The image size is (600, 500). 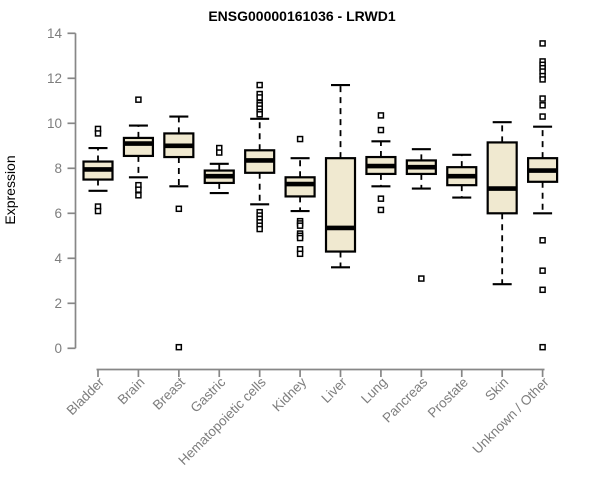 I want to click on box-bladder, so click(x=98, y=170).